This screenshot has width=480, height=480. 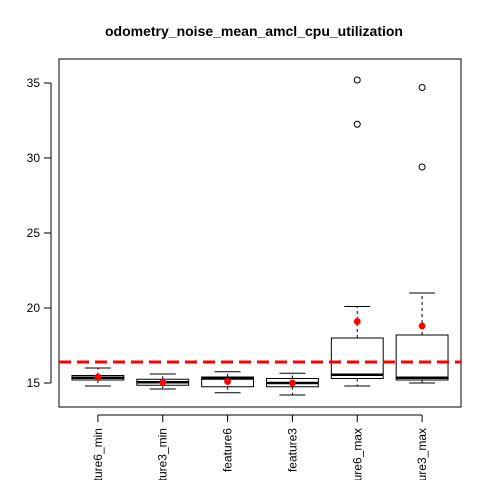 I want to click on box-feature6_max, so click(x=357, y=231).